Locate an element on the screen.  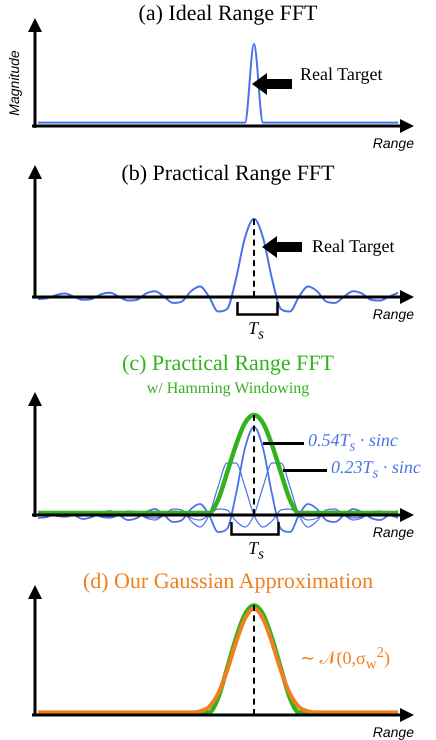
chart-title: (c) Practical Range FFT is located at coordinates (228, 363).